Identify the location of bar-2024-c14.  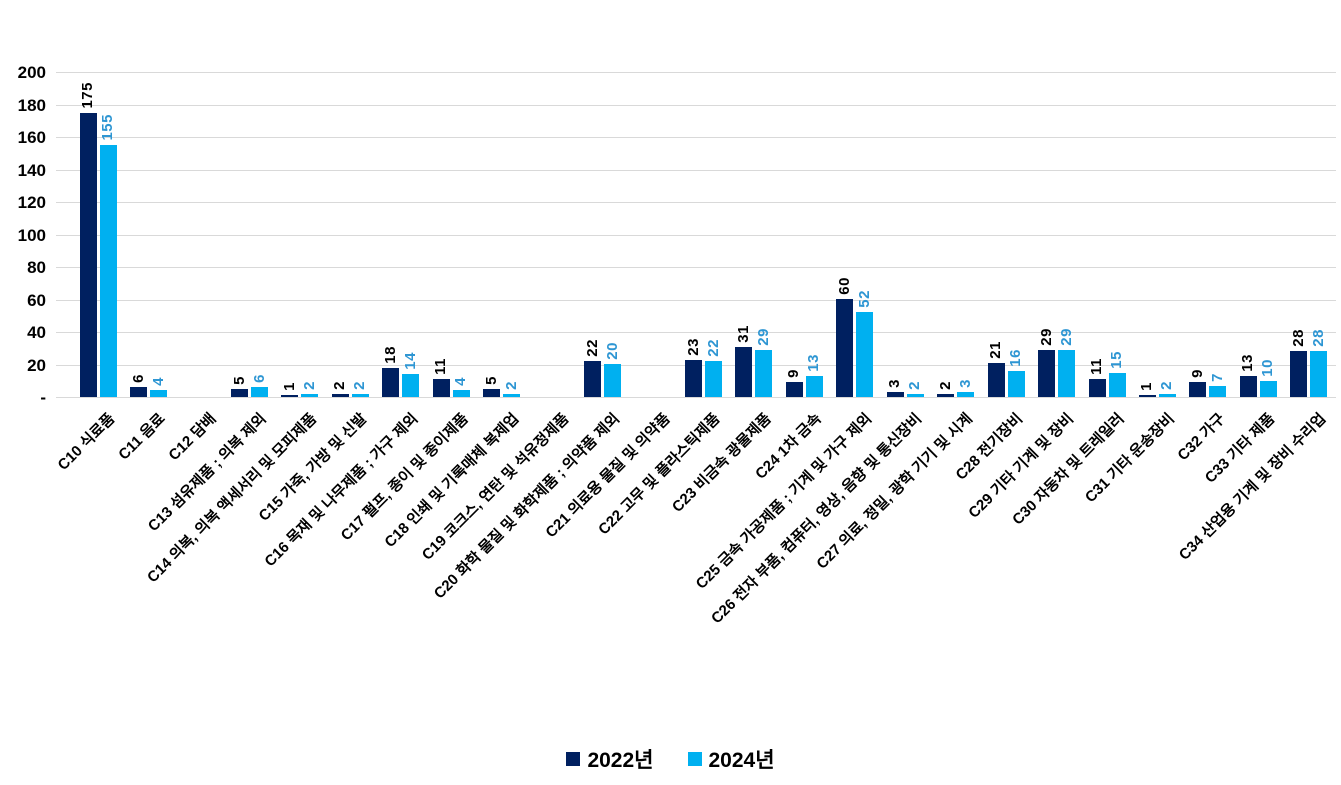
(310, 395).